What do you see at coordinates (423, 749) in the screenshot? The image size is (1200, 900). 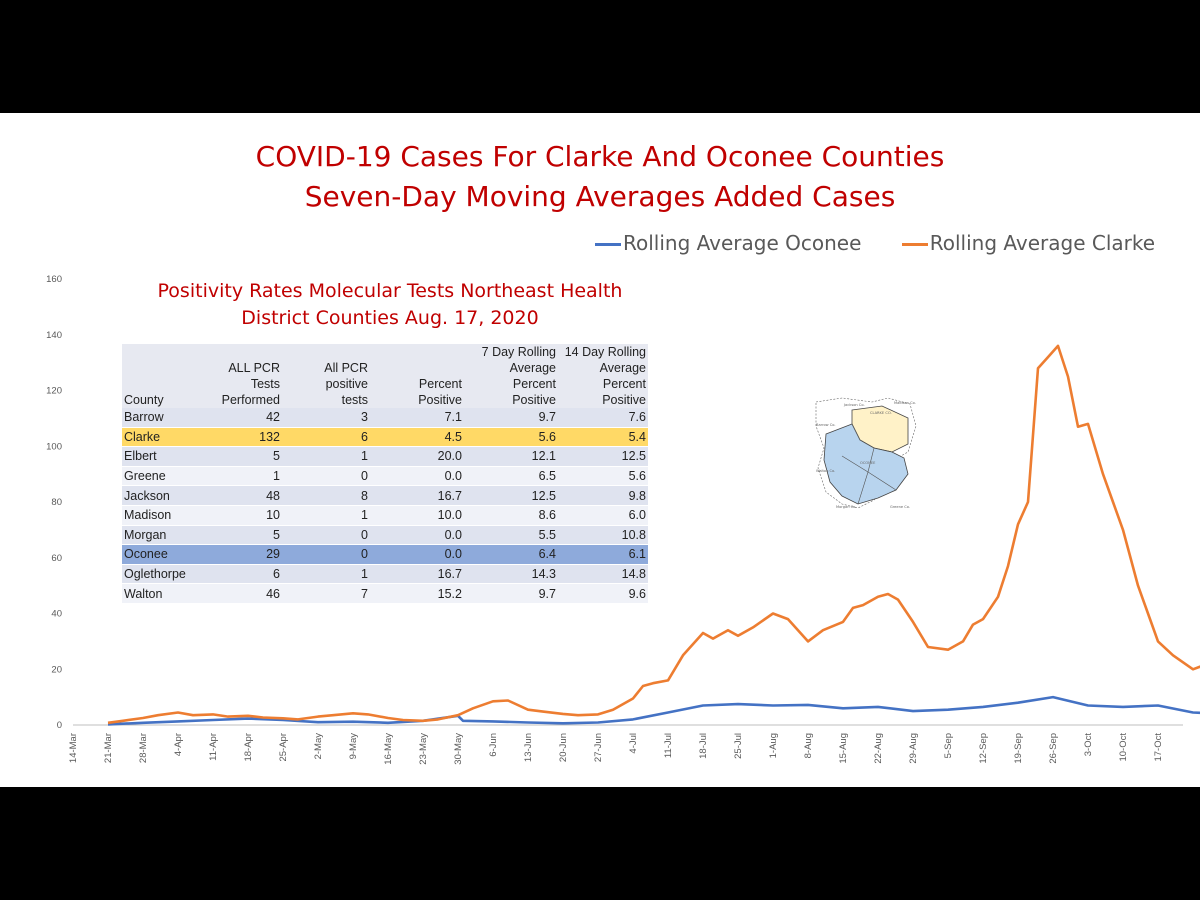 I see `x-tick-label: 23-May` at bounding box center [423, 749].